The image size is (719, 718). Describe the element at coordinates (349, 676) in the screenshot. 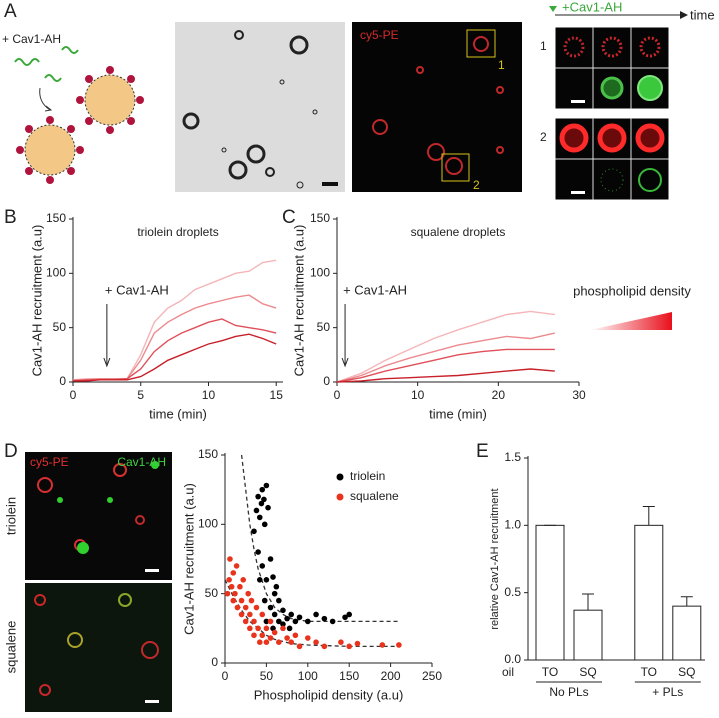

I see `x-tick-label: 150` at that location.